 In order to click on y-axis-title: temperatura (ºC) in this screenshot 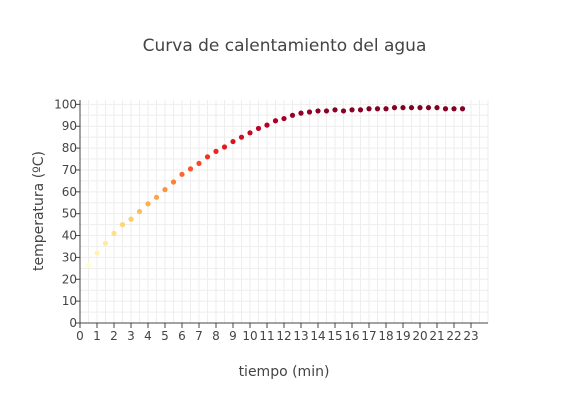, I will do `click(39, 211)`.